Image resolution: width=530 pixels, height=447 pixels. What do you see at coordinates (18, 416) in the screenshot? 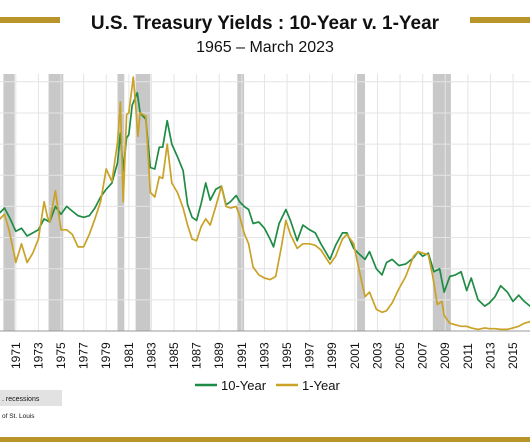
I see `source-note: of St. Louis` at bounding box center [18, 416].